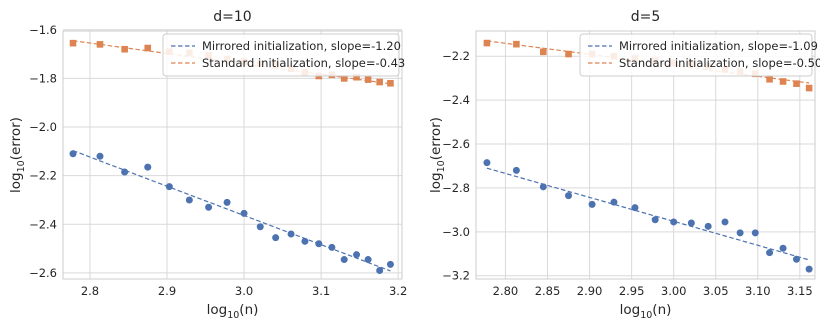 Image resolution: width=820 pixels, height=322 pixels. Describe the element at coordinates (398, 291) in the screenshot. I see `x-tick-label: 3.2` at that location.